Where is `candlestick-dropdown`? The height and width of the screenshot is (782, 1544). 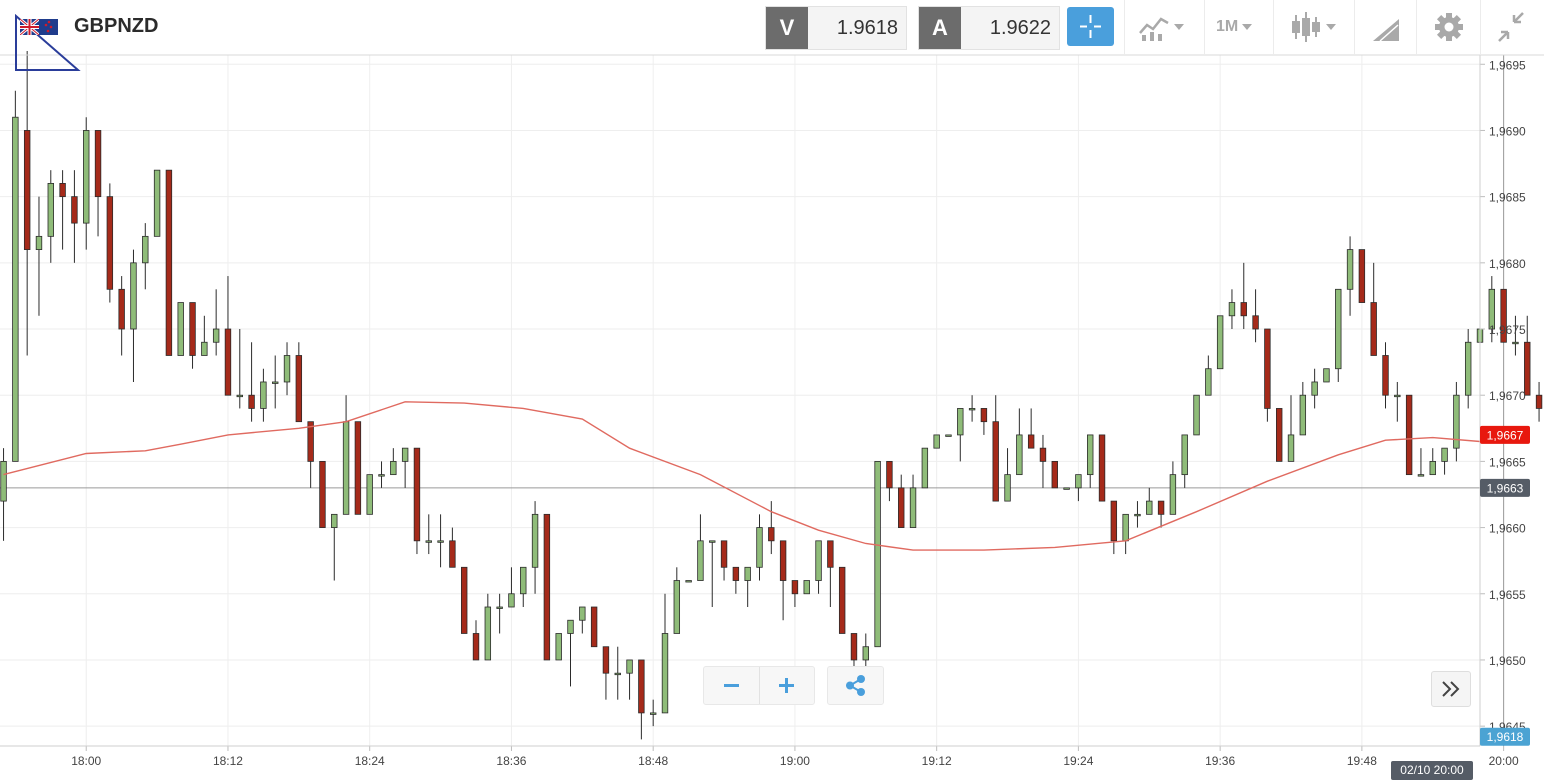
candlestick-dropdown is located at coordinates (1318, 27).